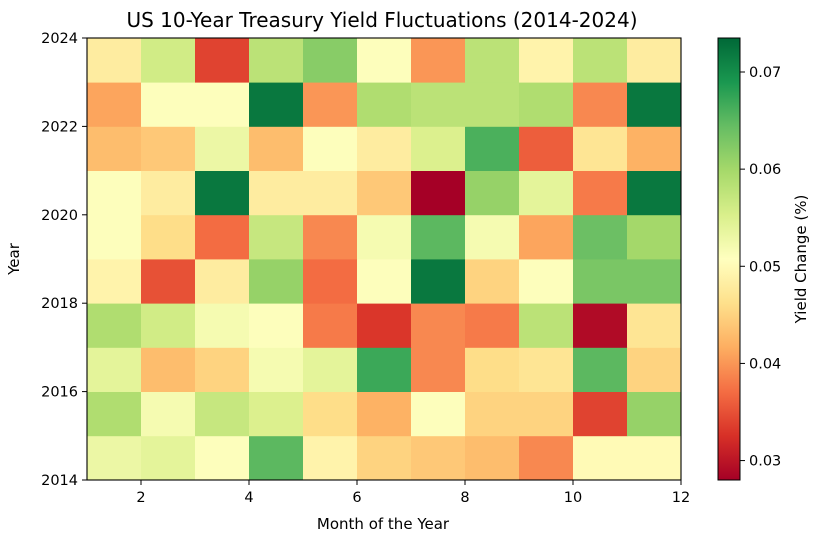 This screenshot has height=538, width=827. What do you see at coordinates (59, 304) in the screenshot?
I see `y-tick-label: 2018` at bounding box center [59, 304].